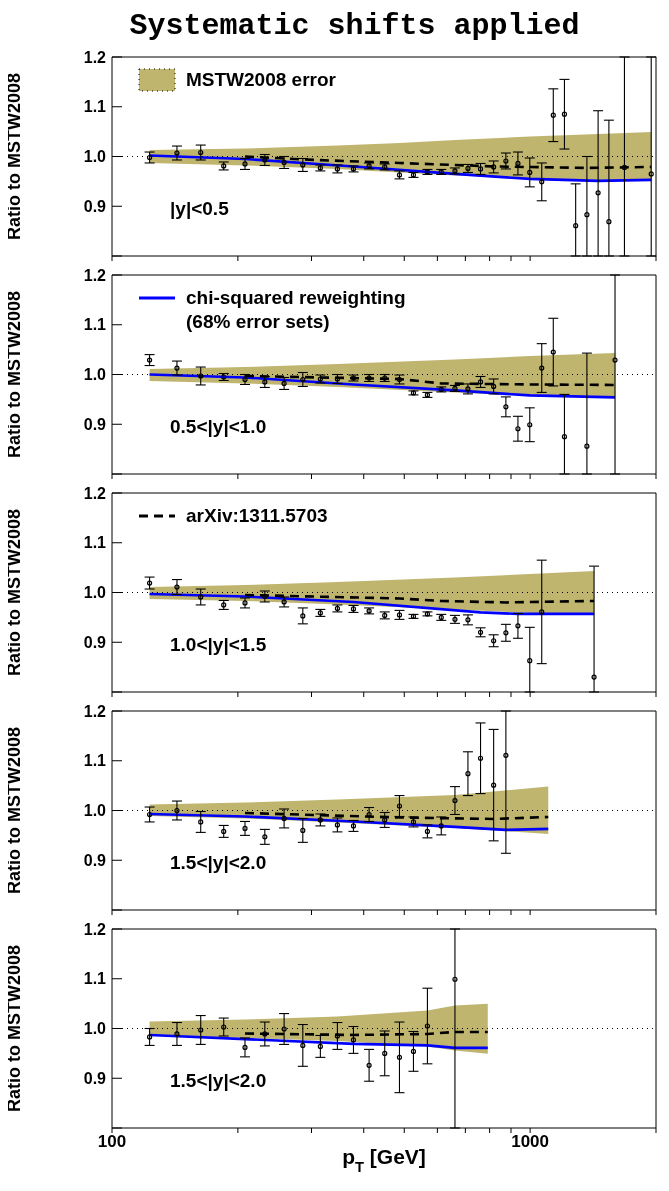 Image resolution: width=669 pixels, height=1191 pixels. I want to click on annotation: |y|<0.5, so click(199, 209).